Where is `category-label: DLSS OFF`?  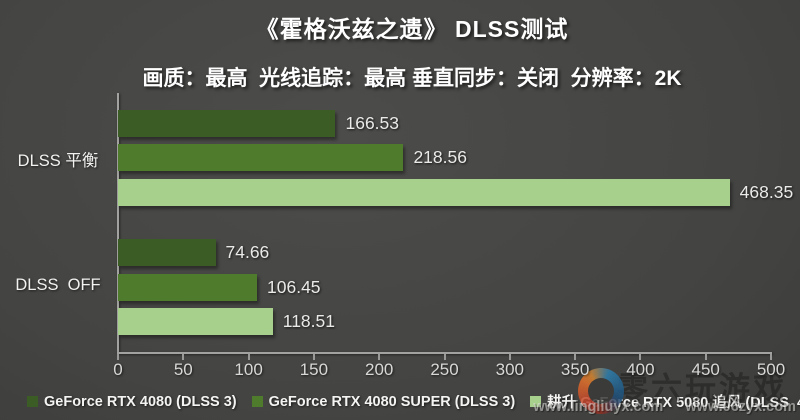
category-label: DLSS OFF is located at coordinates (58, 285).